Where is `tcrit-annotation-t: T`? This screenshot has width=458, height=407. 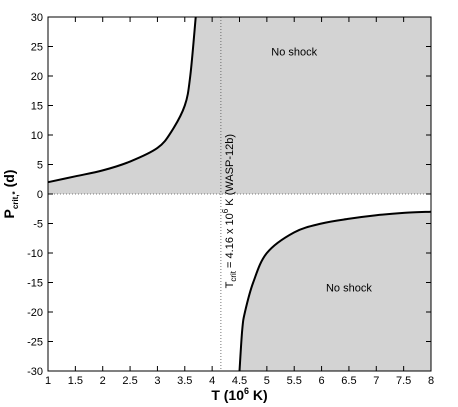 tcrit-annotation-t: T is located at coordinates (230, 284).